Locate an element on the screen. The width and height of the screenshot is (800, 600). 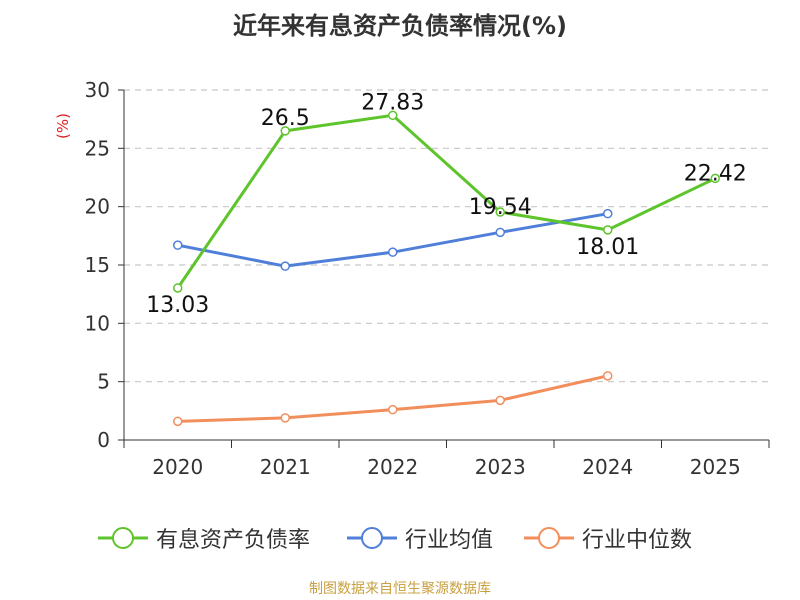
legend-label-rate: 有息资产负债率 is located at coordinates (233, 540).